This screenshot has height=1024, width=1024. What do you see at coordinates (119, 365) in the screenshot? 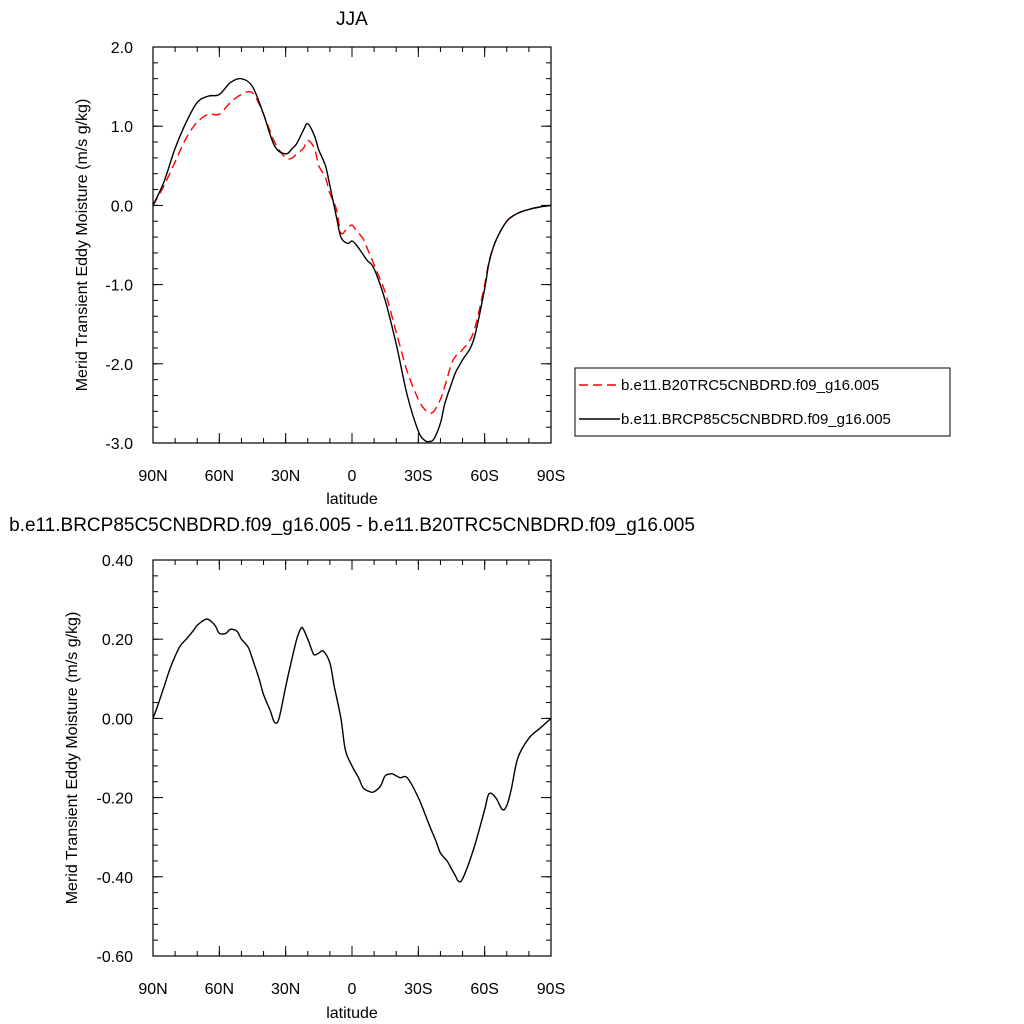
I see `y-tick-label: -2.0` at bounding box center [119, 365].